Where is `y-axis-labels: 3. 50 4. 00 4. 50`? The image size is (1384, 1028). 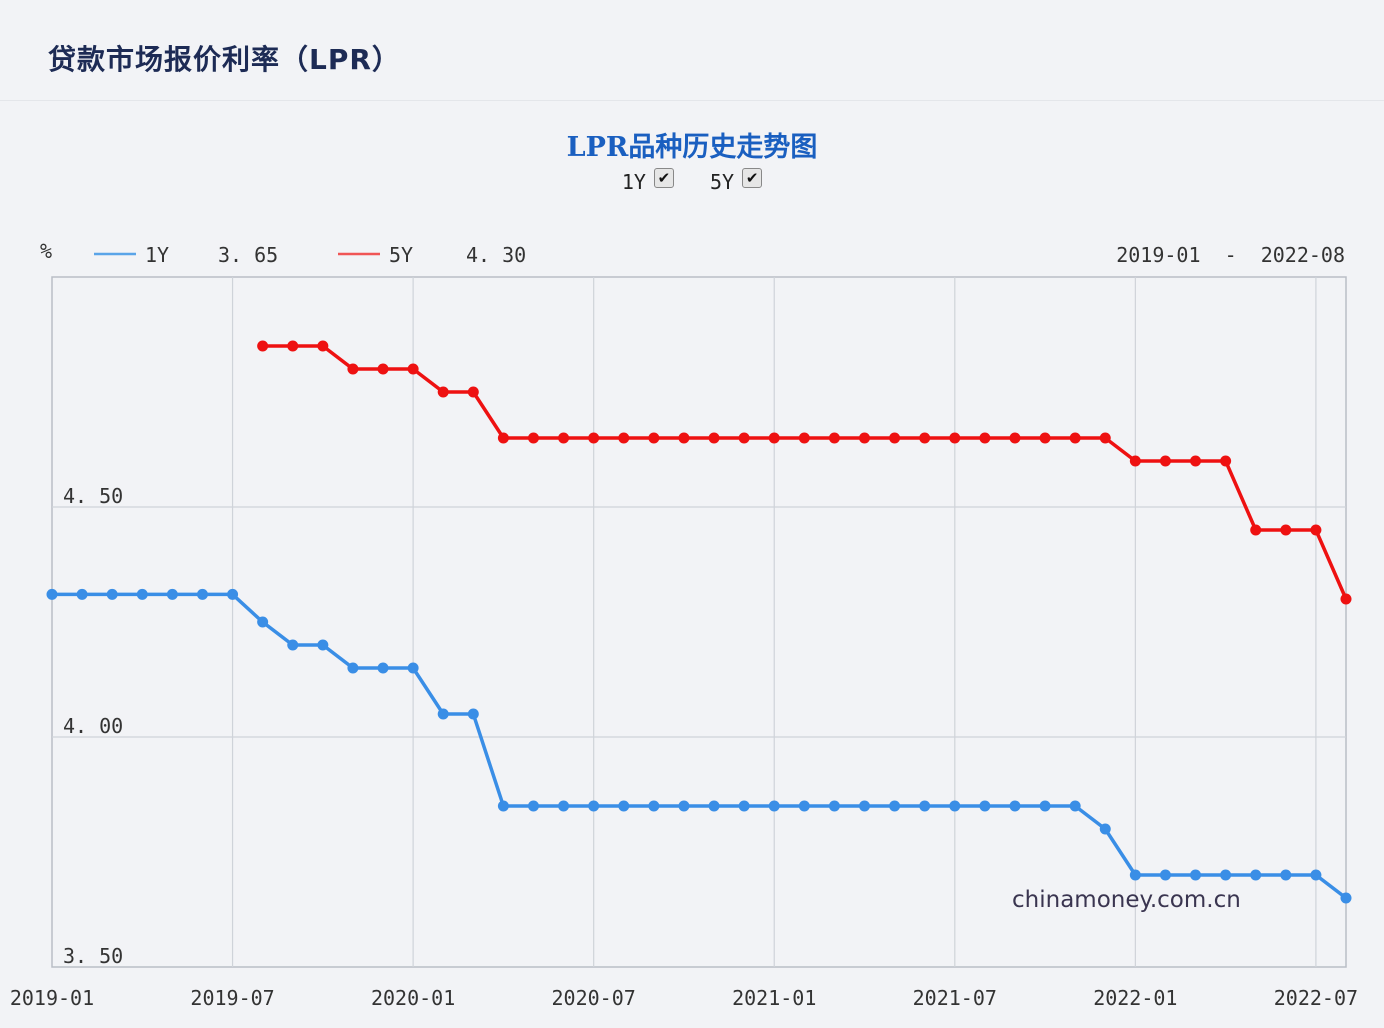
y-axis-labels: 3. 50 4. 00 4. 50 is located at coordinates (93, 726).